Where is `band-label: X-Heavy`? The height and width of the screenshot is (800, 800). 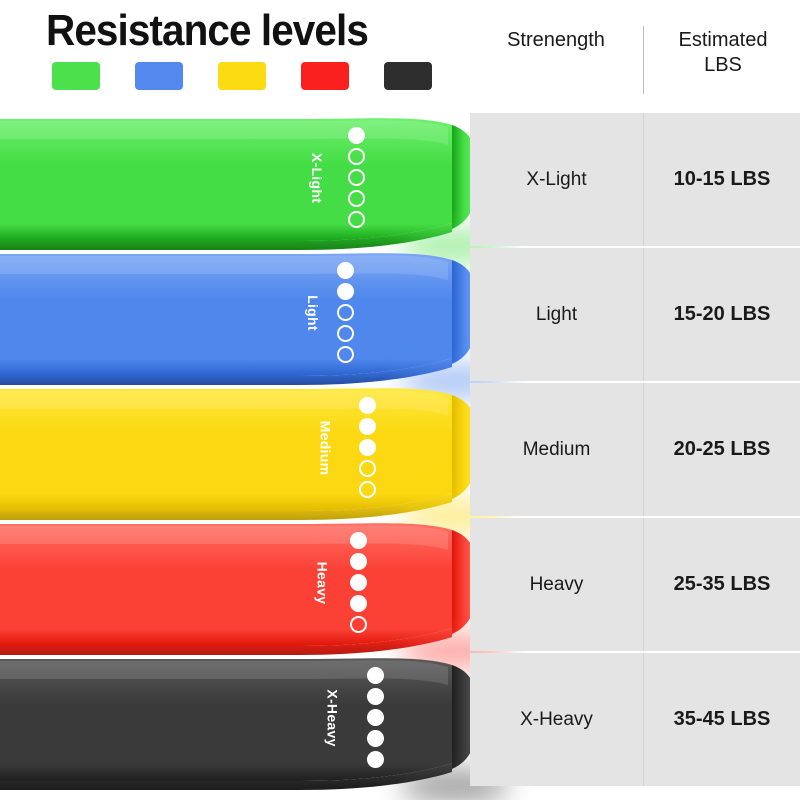
band-label: X-Heavy is located at coordinates (332, 717).